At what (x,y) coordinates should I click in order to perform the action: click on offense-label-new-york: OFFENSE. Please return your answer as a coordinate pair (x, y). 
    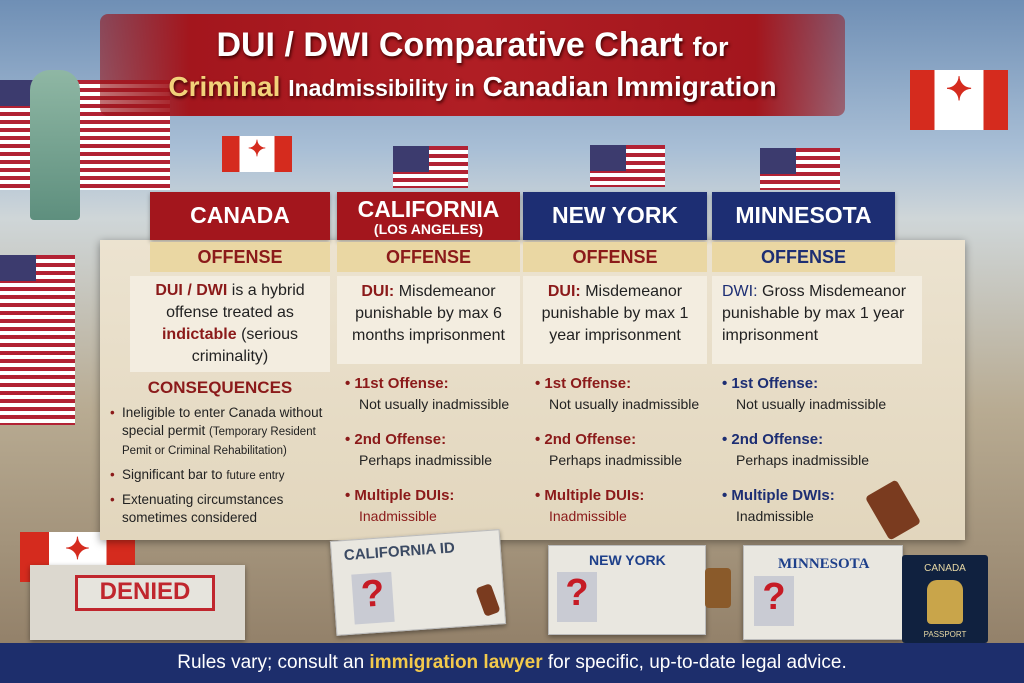
    Looking at the image, I should click on (615, 257).